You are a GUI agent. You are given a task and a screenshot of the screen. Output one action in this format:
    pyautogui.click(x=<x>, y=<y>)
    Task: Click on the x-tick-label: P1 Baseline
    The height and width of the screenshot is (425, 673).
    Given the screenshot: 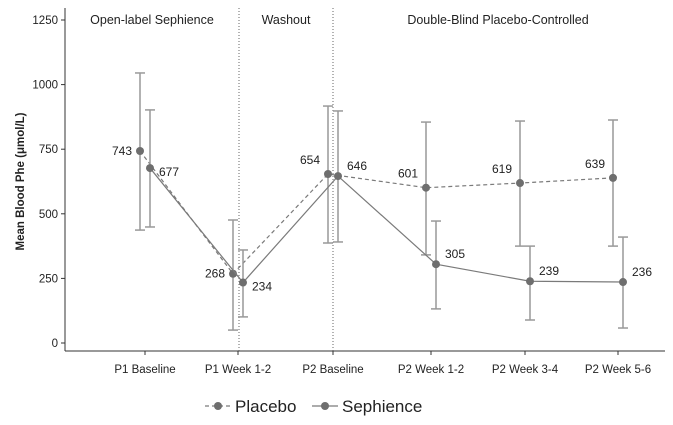 What is the action you would take?
    pyautogui.click(x=144, y=370)
    